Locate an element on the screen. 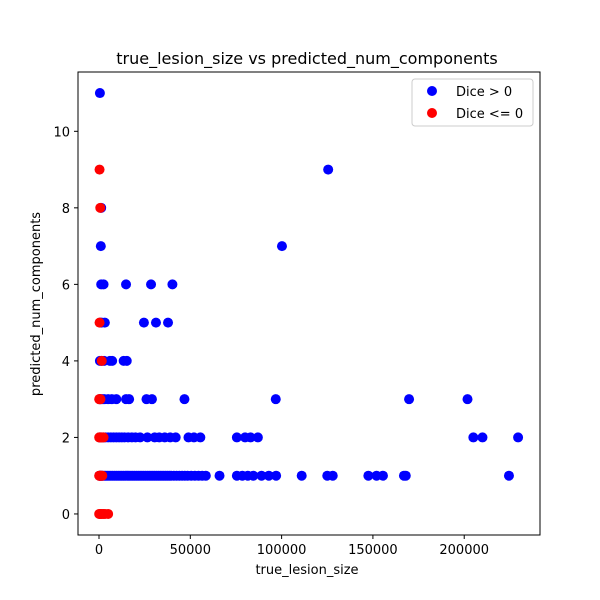  y-tick-label: 10 is located at coordinates (61, 132).